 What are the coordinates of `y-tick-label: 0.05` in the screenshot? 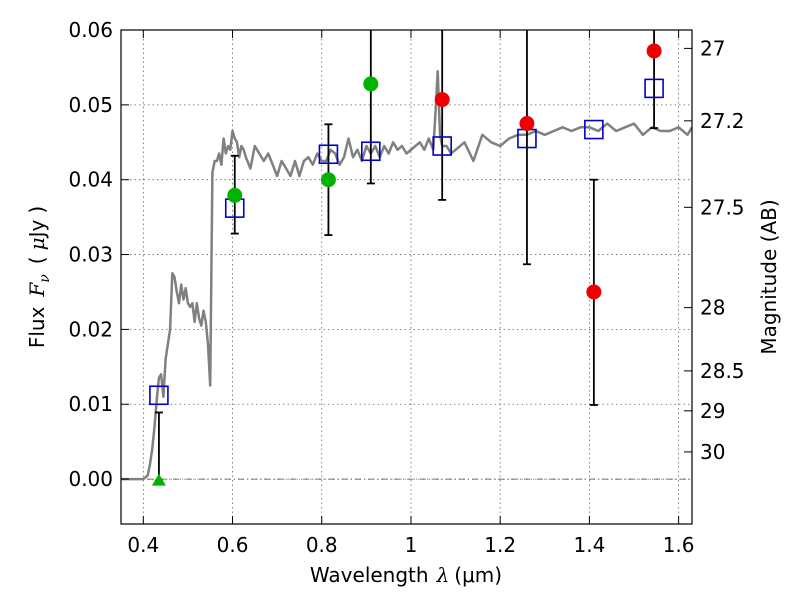 It's located at (90, 105).